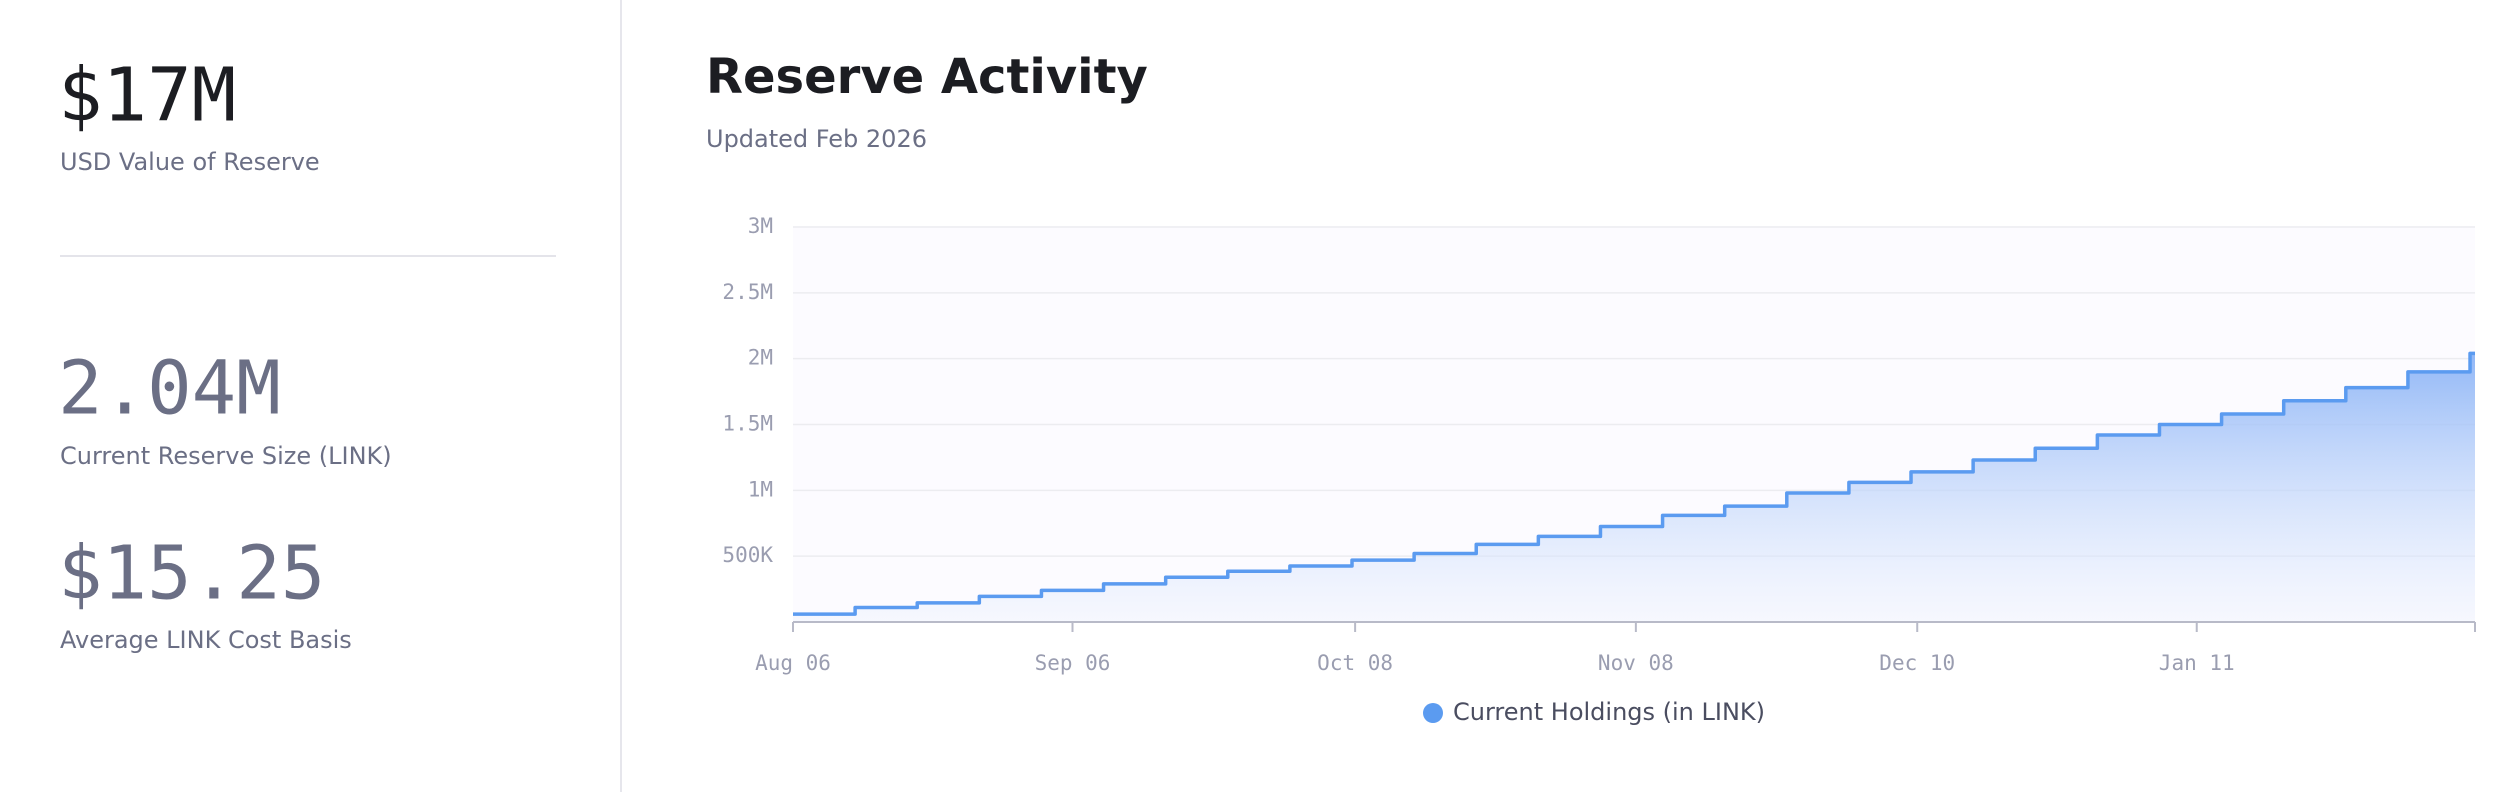 Image resolution: width=2502 pixels, height=792 pixels. I want to click on x-tick-label: Aug 06, so click(793, 663).